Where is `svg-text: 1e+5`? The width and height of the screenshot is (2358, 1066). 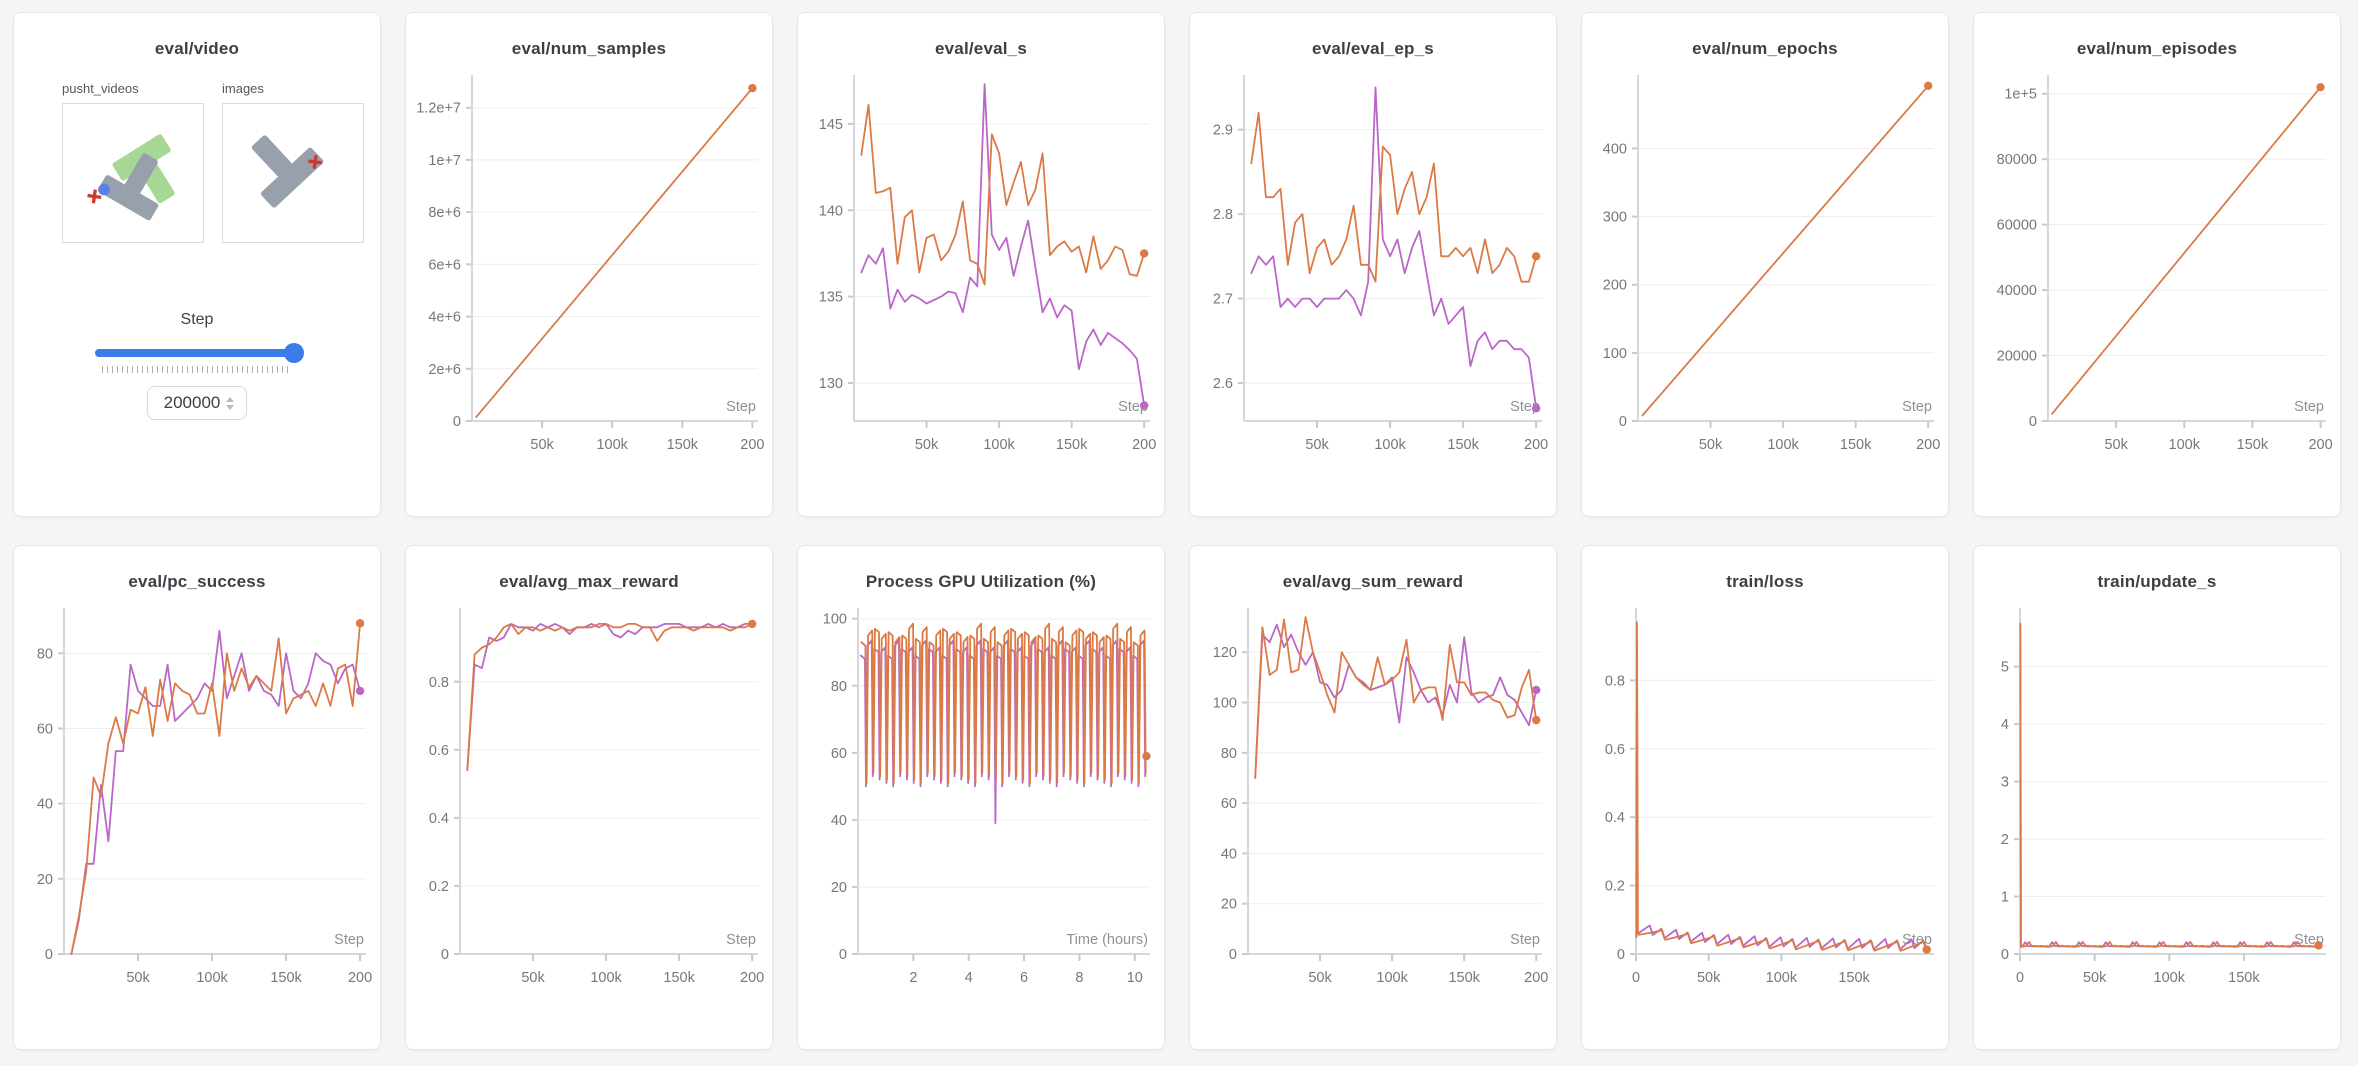 svg-text: 1e+5 is located at coordinates (2020, 95).